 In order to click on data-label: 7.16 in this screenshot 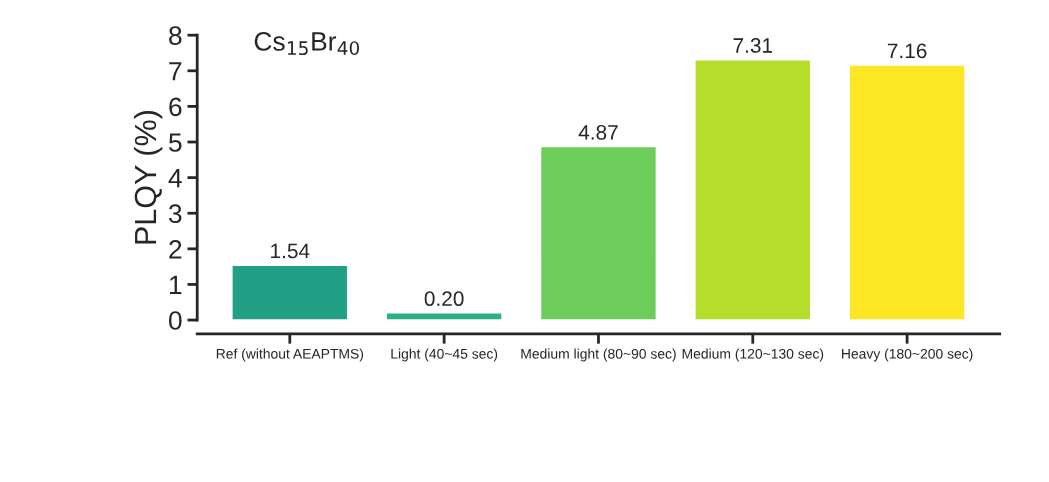, I will do `click(907, 51)`.